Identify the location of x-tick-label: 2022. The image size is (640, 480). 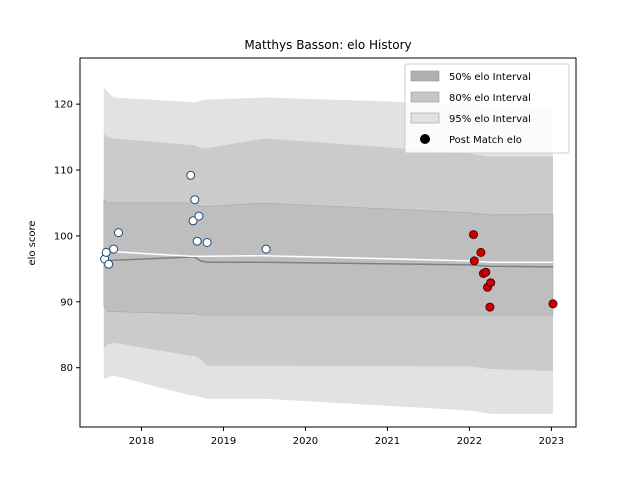
(469, 441).